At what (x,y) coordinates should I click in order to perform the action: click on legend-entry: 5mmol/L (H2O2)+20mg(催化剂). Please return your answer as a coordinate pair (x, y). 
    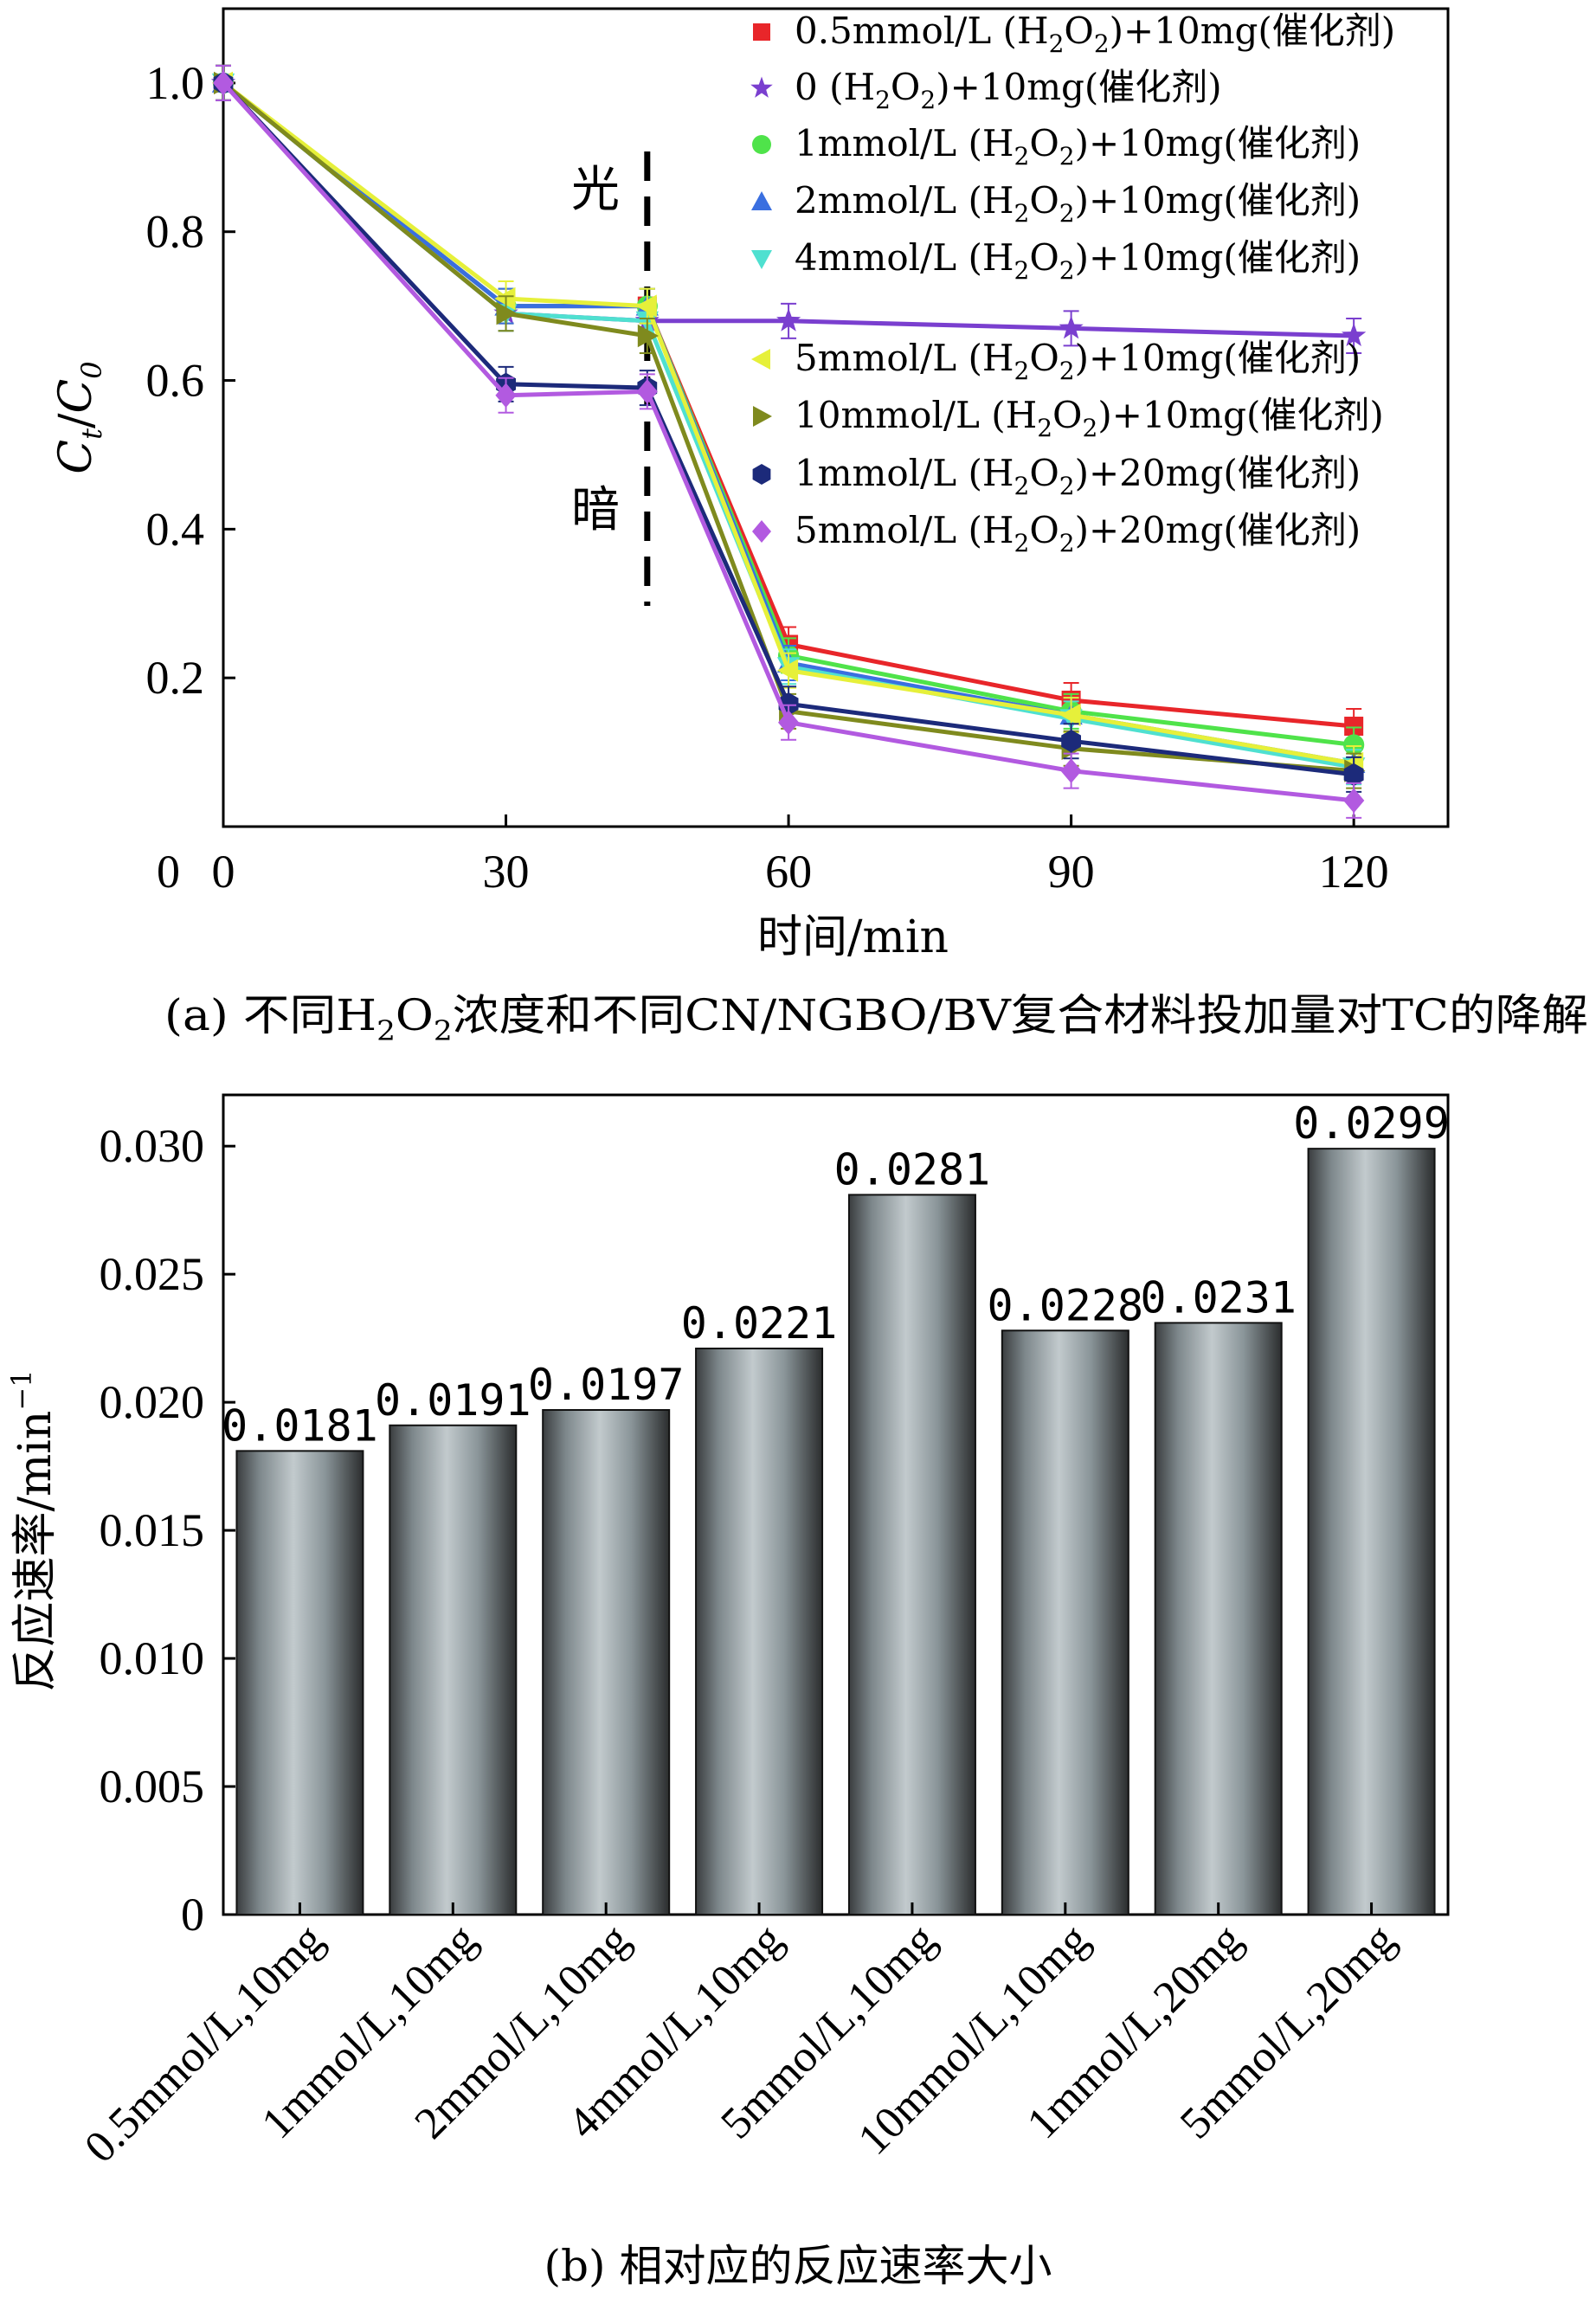
    Looking at the image, I should click on (1078, 533).